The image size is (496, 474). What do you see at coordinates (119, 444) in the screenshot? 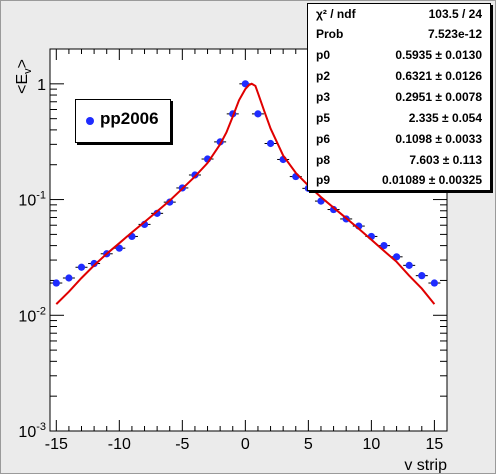
I see `x-tick-label: -10` at bounding box center [119, 444].